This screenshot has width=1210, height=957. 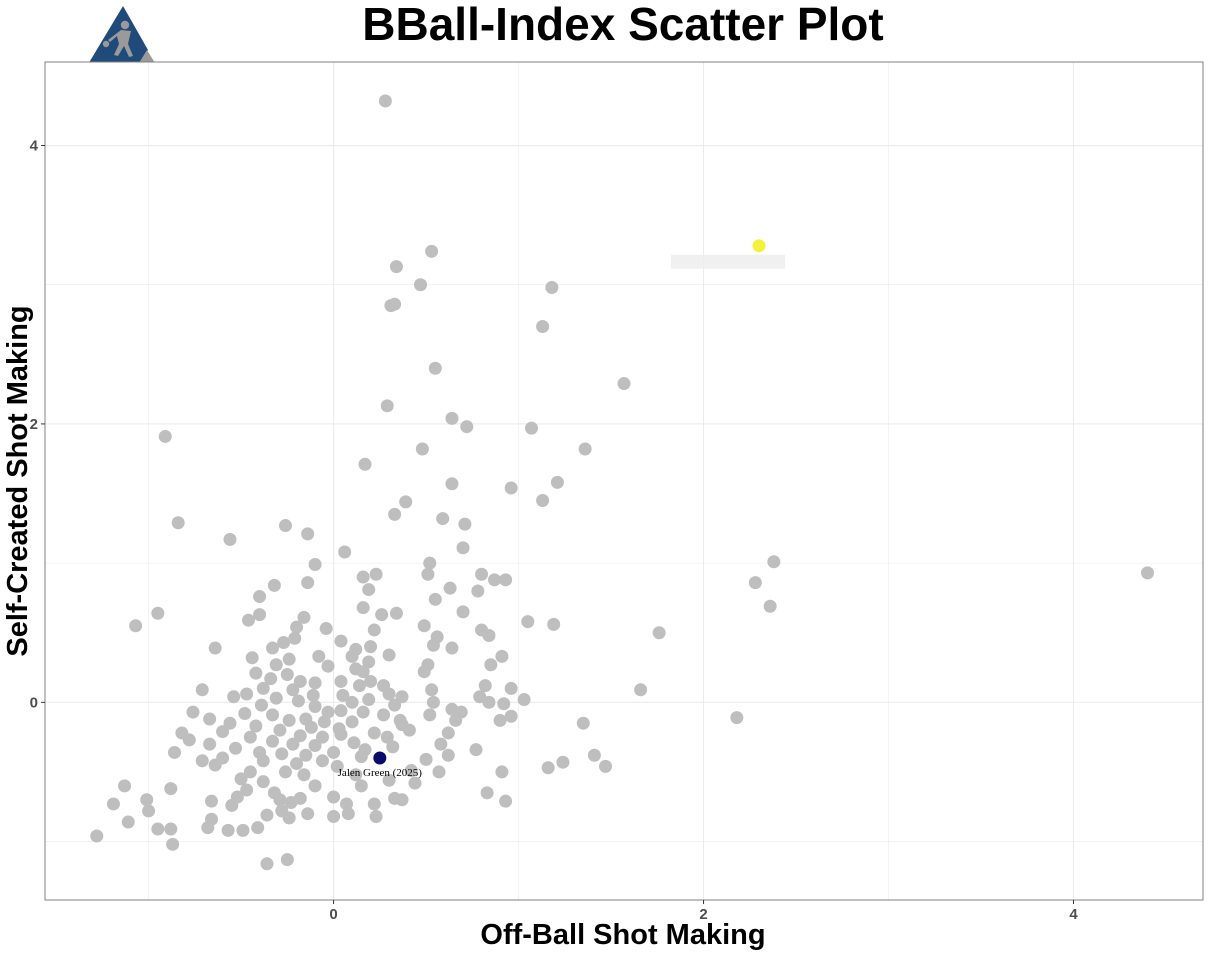 I want to click on chart-title: BBall-Index Scatter Plot, so click(x=622, y=25).